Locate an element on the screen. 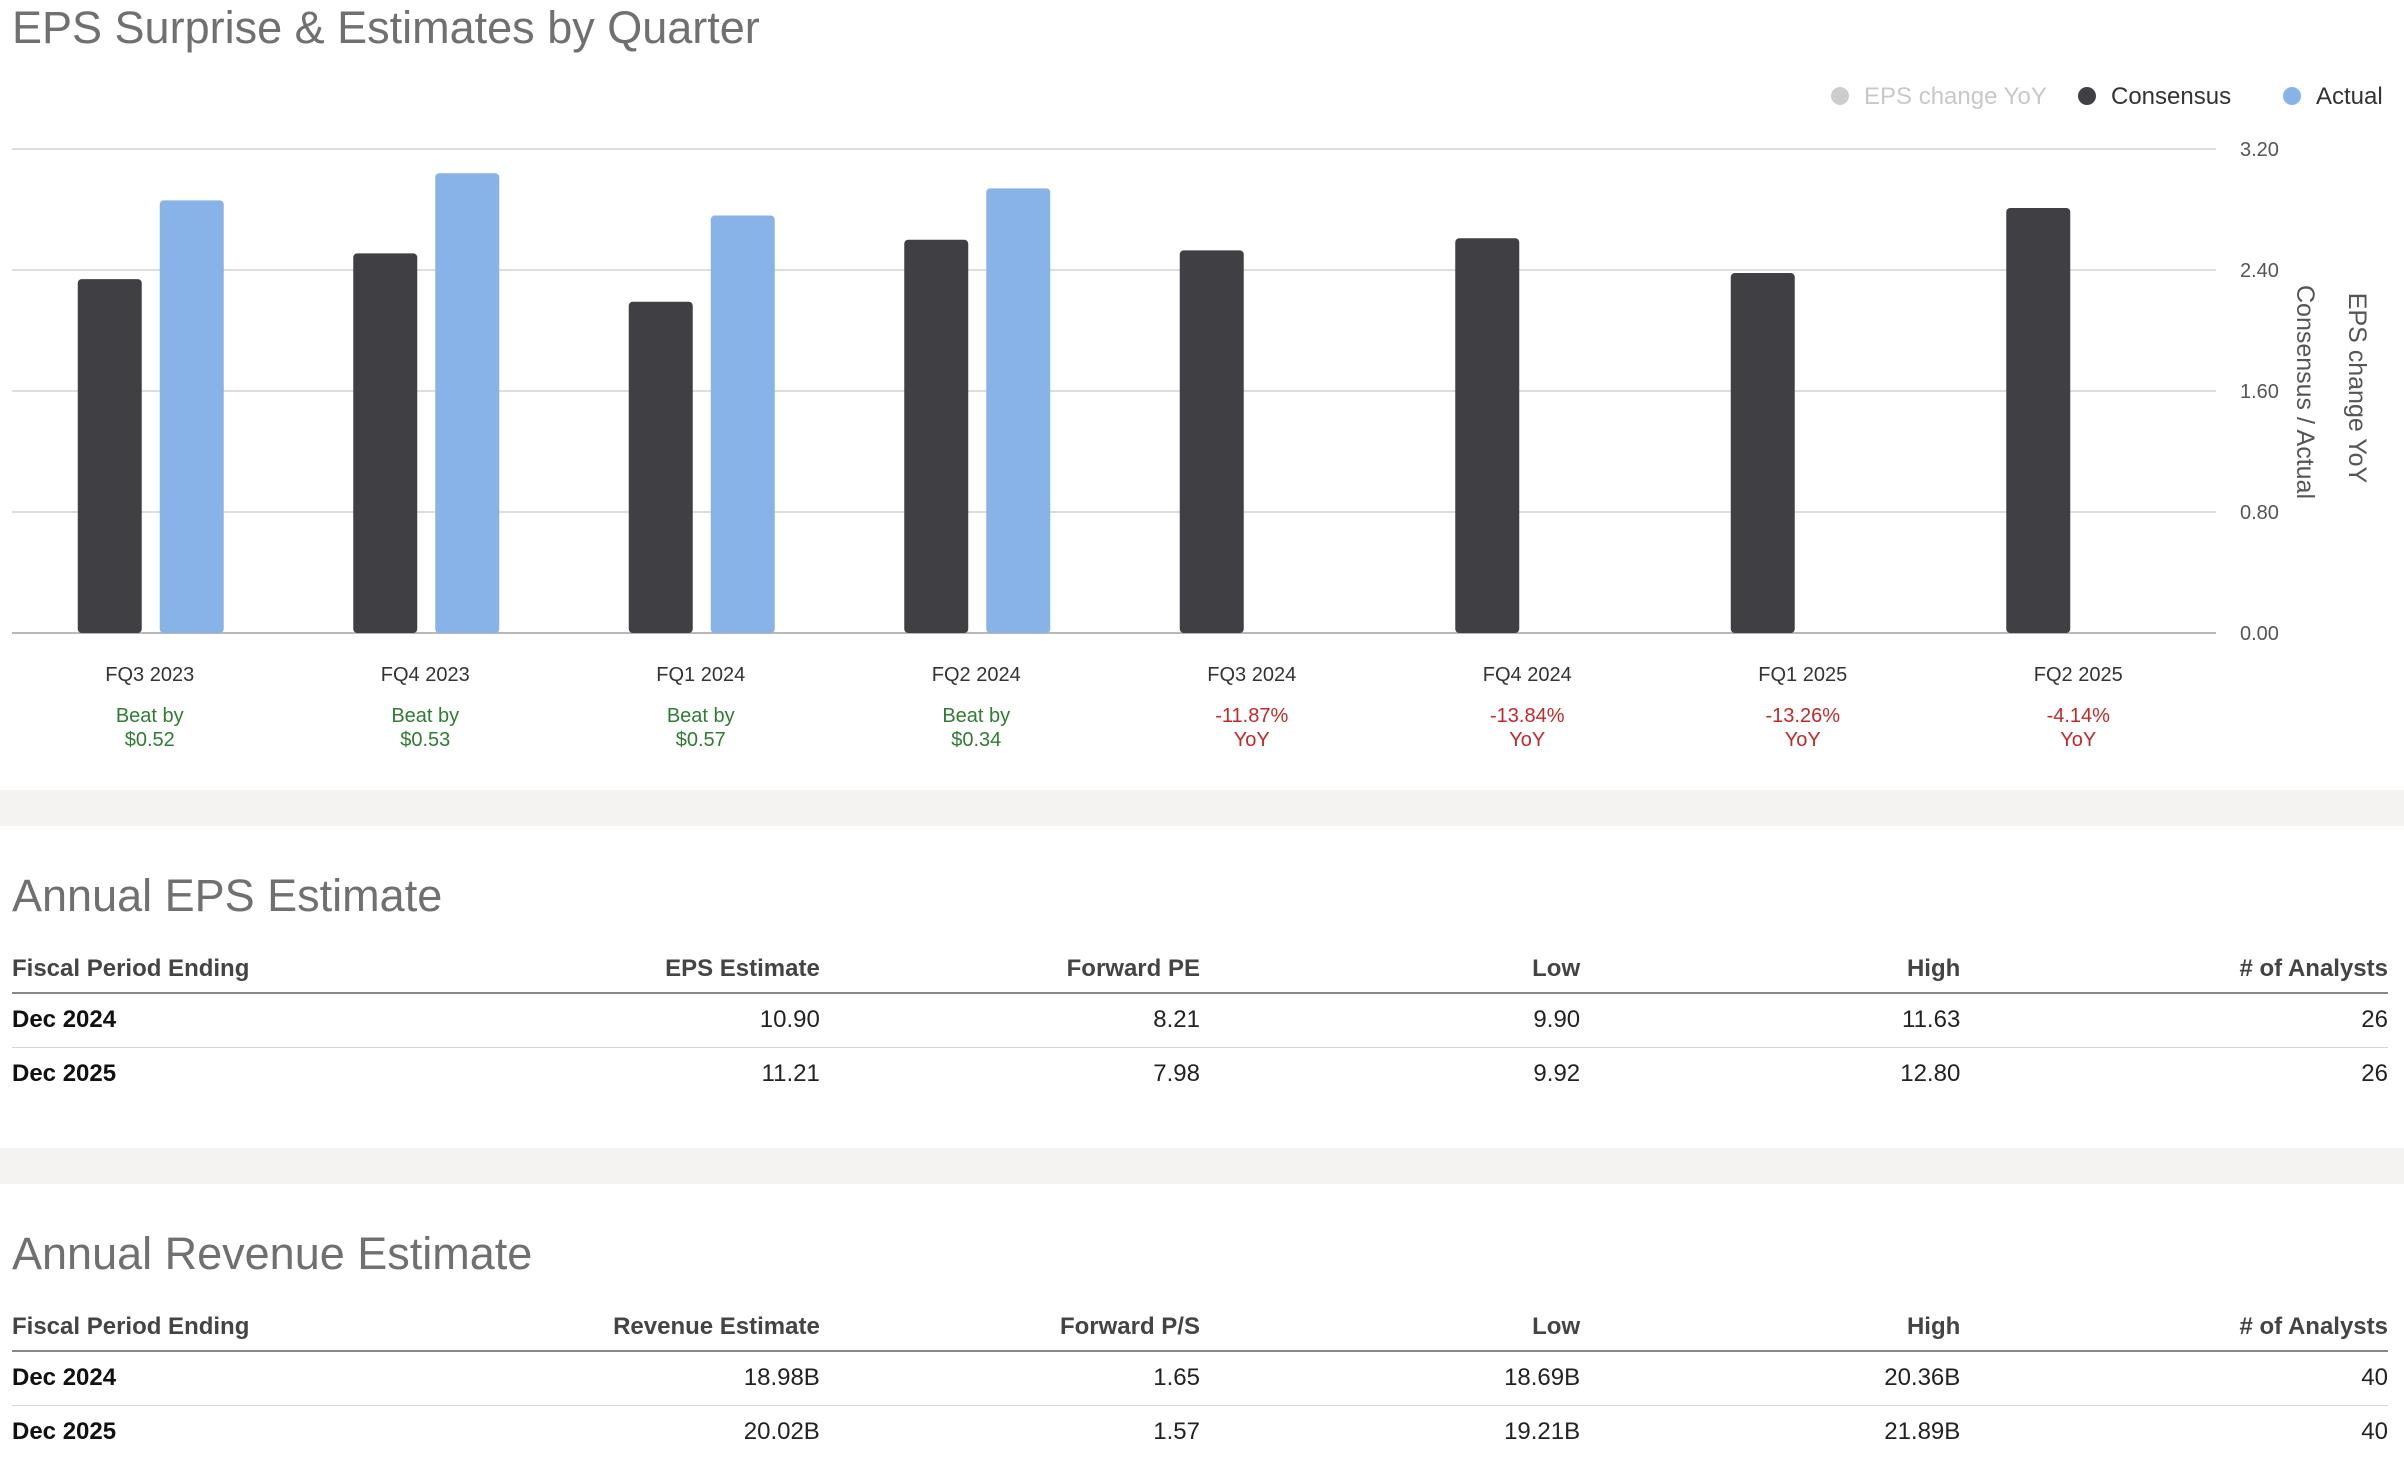  x-tick-label: FQ1 2024 is located at coordinates (700, 675).